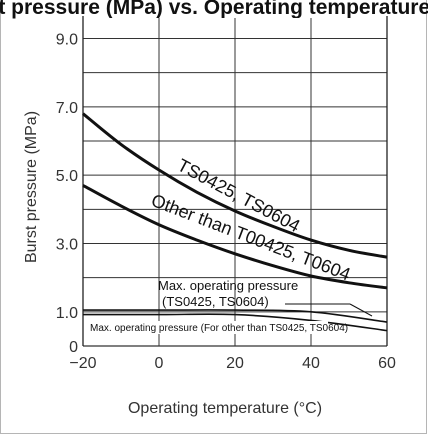 The width and height of the screenshot is (428, 435). Describe the element at coordinates (82, 363) in the screenshot. I see `x-tick-label: −20` at that location.